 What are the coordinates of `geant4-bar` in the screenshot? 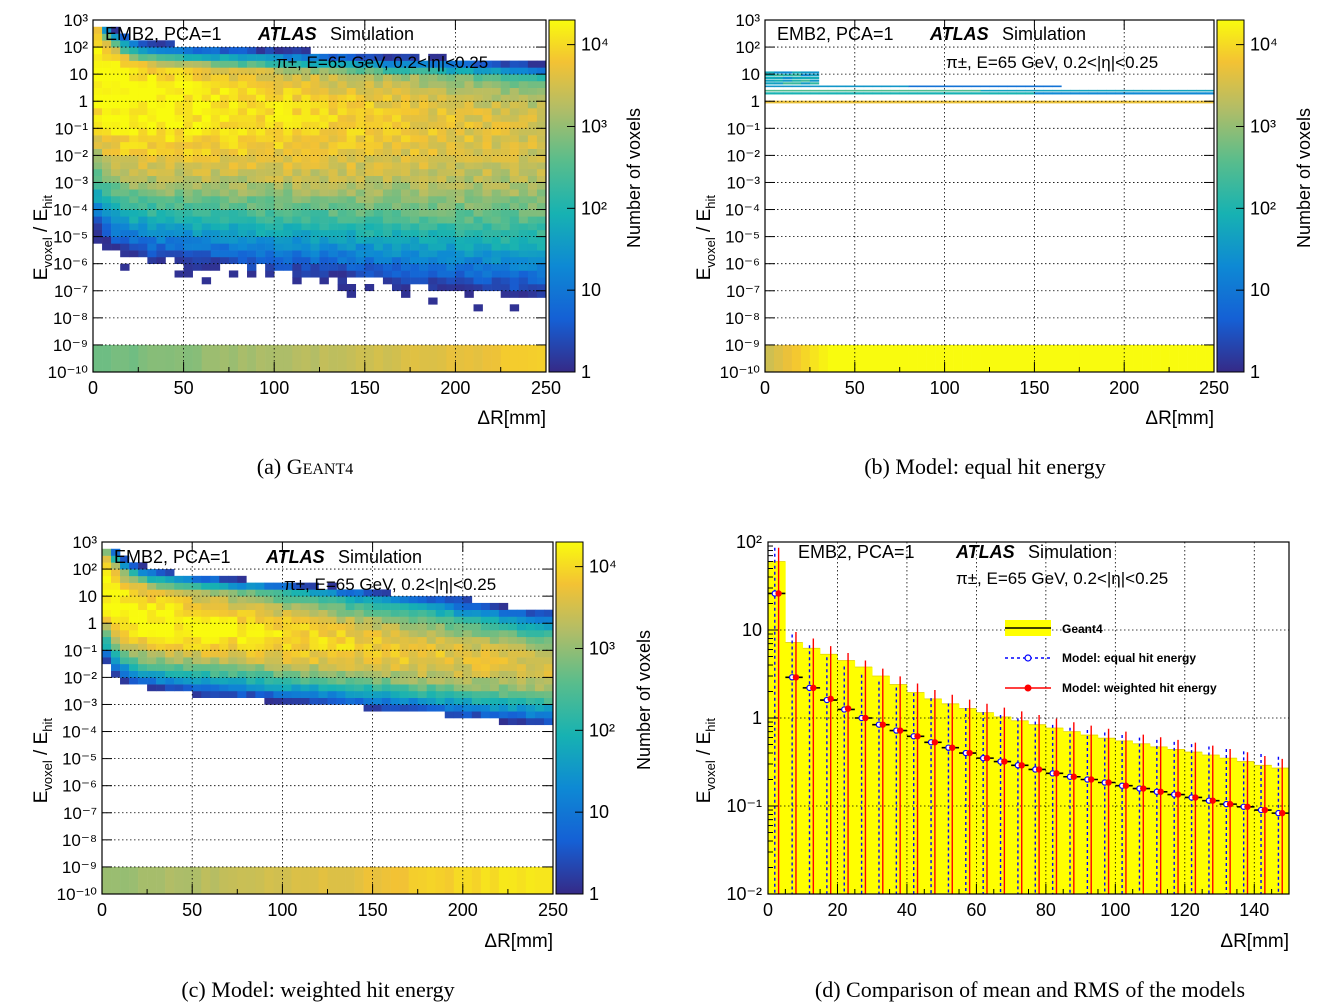 It's located at (1054, 810).